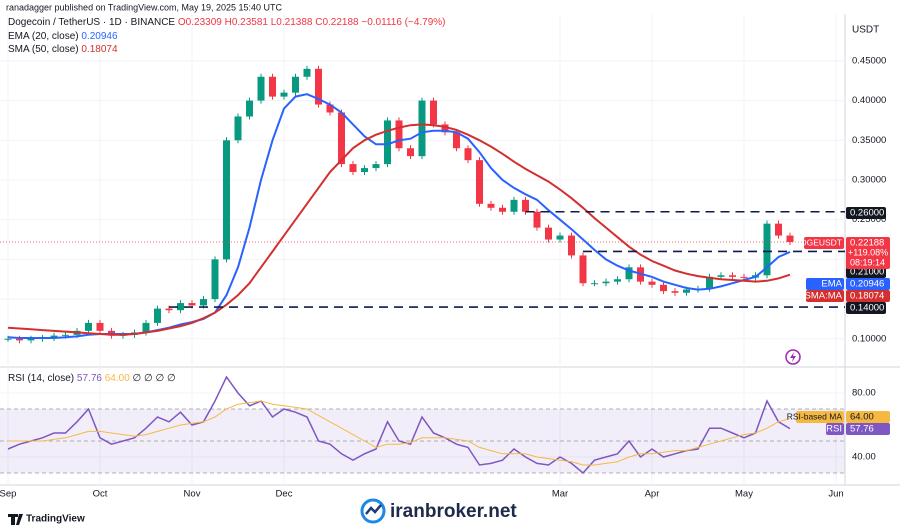 This screenshot has width=900, height=528. Describe the element at coordinates (864, 457) in the screenshot. I see `y-tick-label: 40.00` at that location.